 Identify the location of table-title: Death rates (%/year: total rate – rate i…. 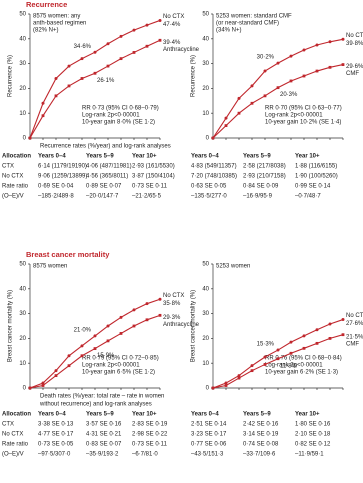
(102, 397).